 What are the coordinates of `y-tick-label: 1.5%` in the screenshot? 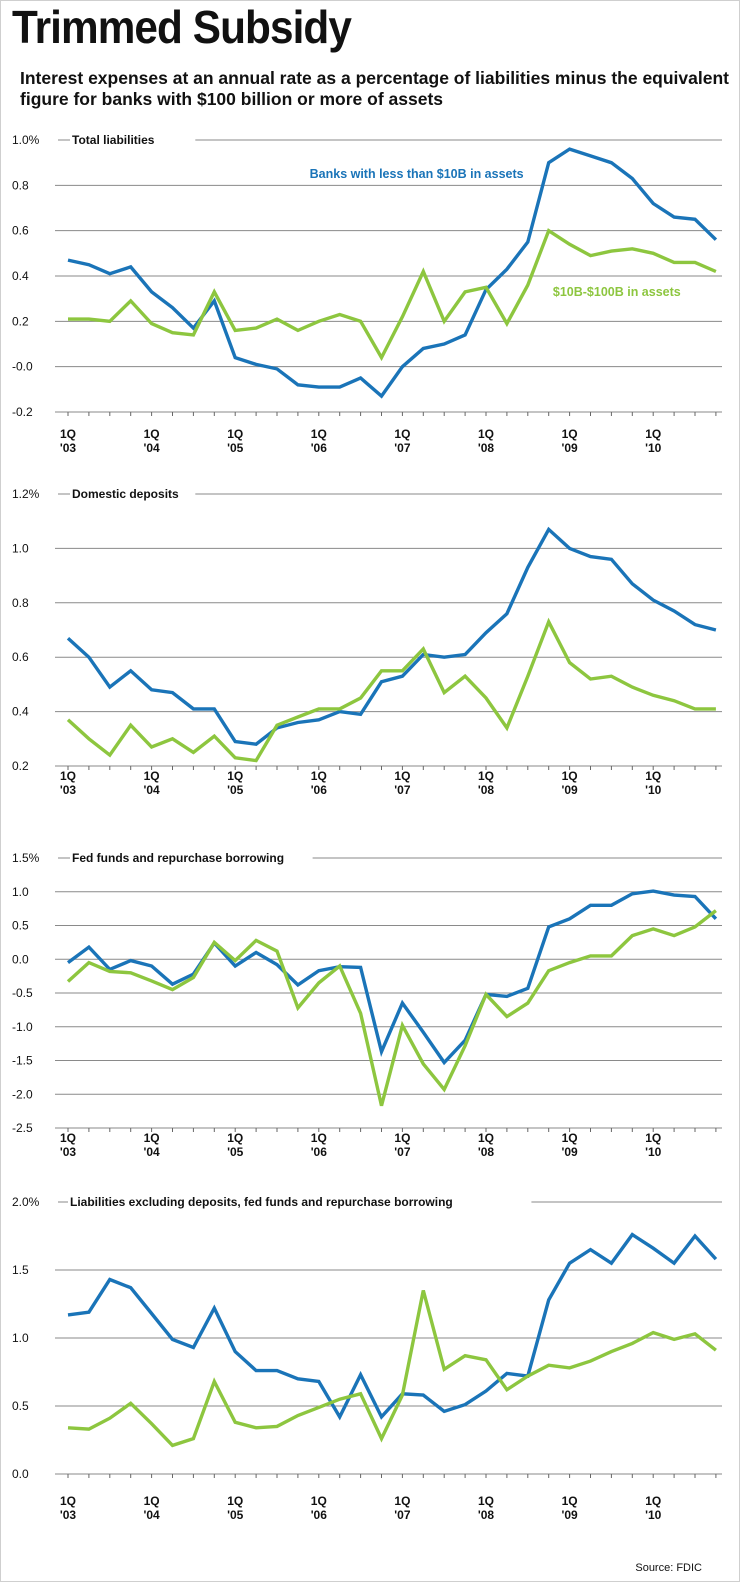 It's located at (26, 858).